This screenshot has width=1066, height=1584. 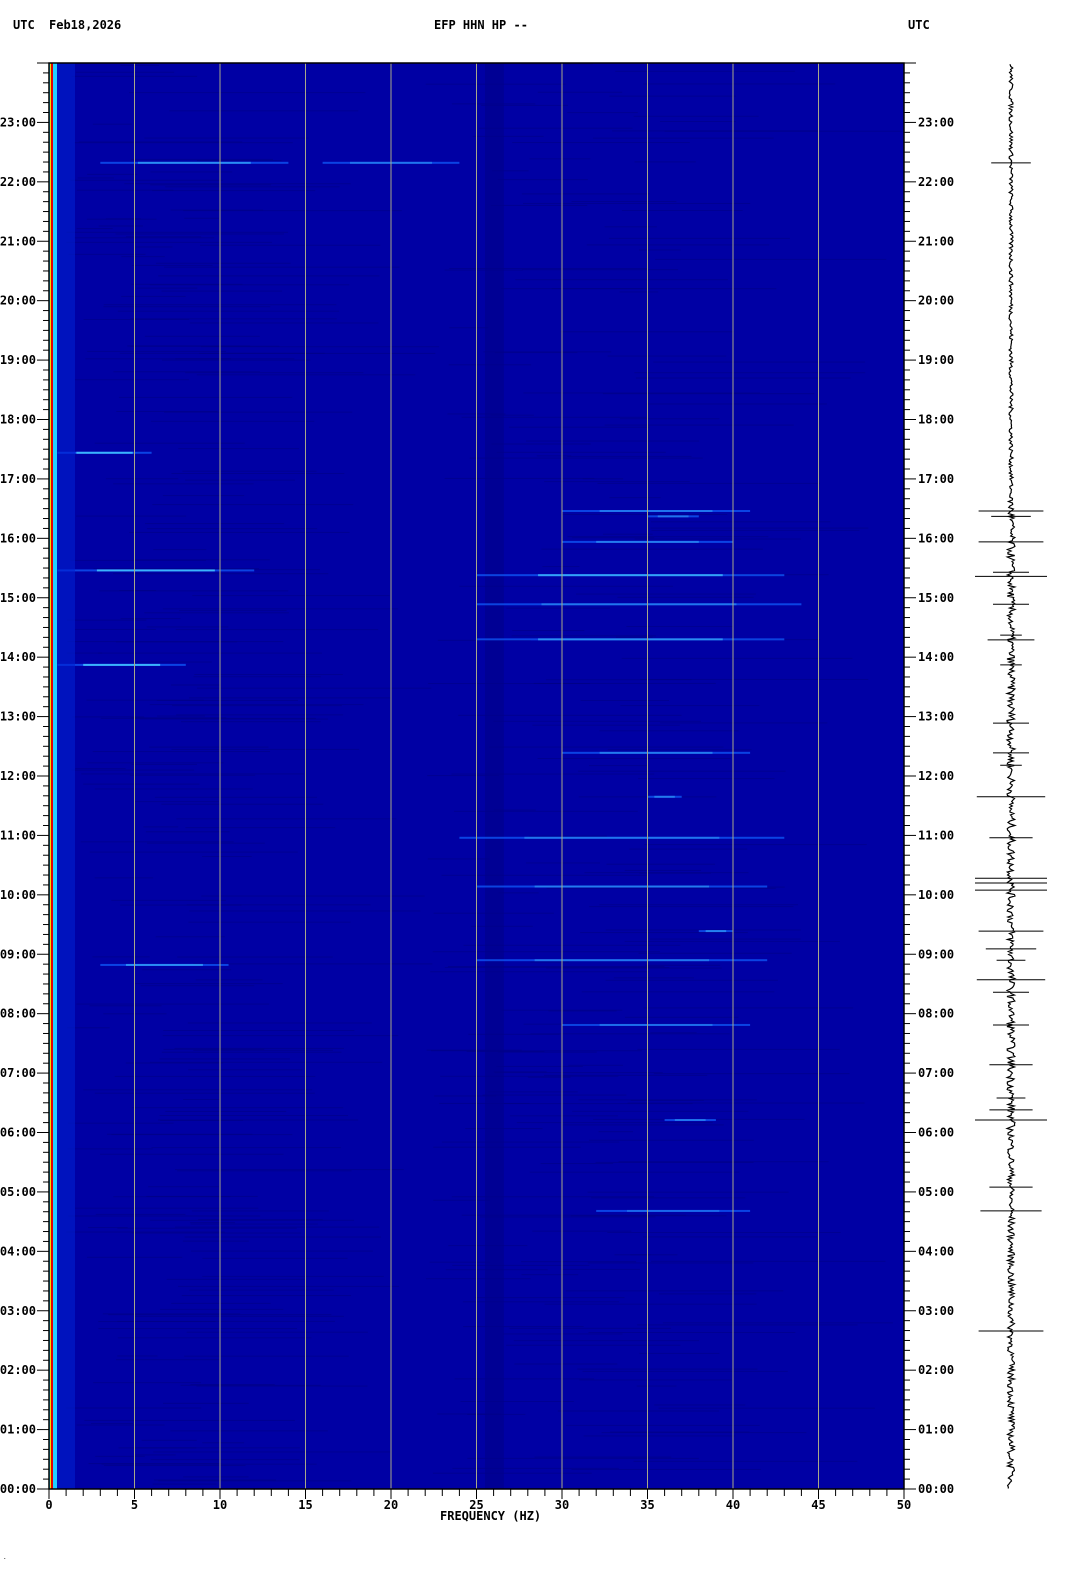 What do you see at coordinates (936, 717) in the screenshot?
I see `y-tick-label-right: 13:00` at bounding box center [936, 717].